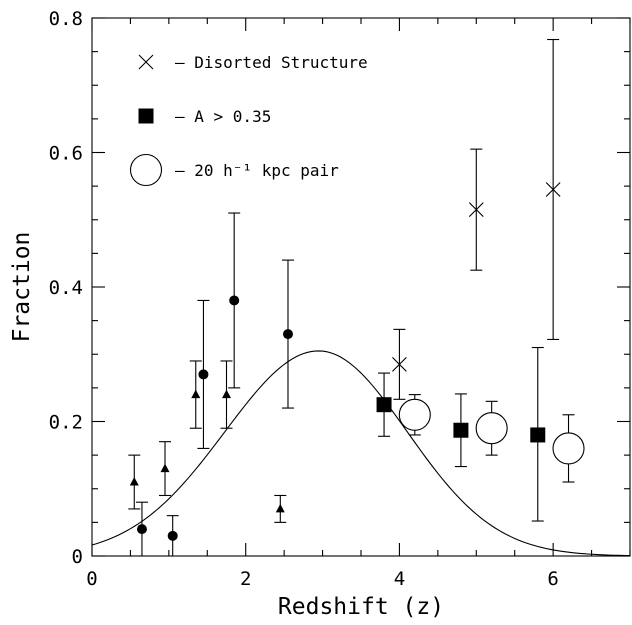  I want to click on y-axis-title: Fraction, so click(22, 287).